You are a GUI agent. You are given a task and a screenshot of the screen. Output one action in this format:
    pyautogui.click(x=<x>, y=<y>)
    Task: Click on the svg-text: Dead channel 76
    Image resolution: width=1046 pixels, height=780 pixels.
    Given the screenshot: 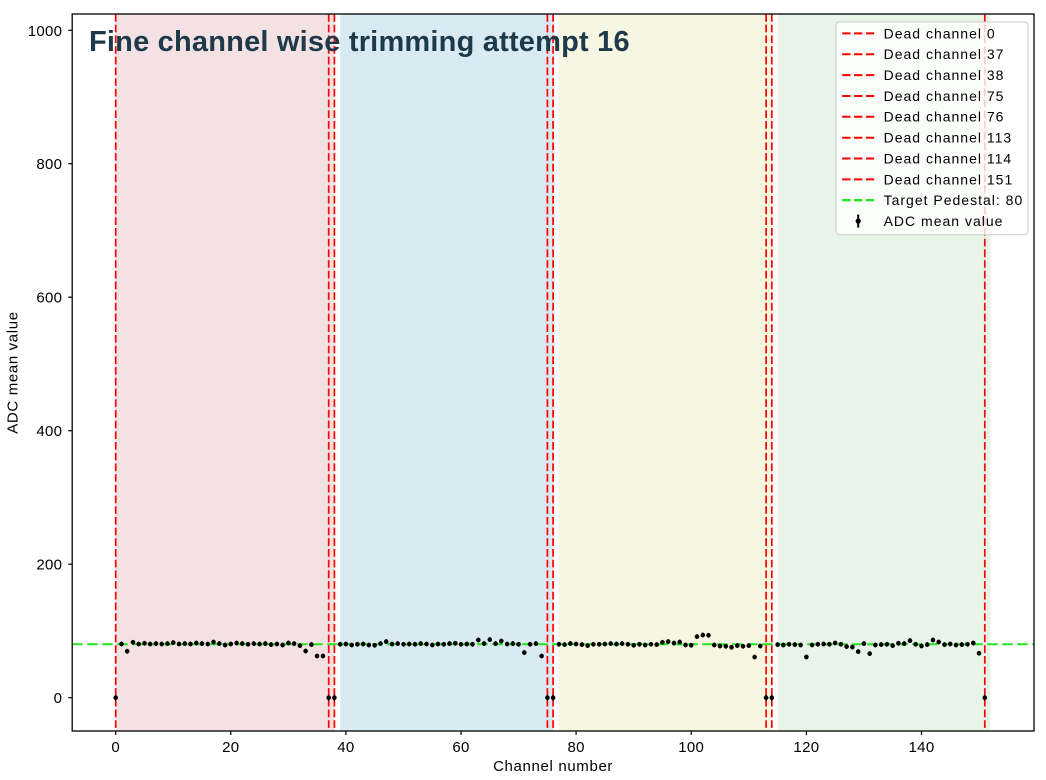 What is the action you would take?
    pyautogui.click(x=944, y=117)
    